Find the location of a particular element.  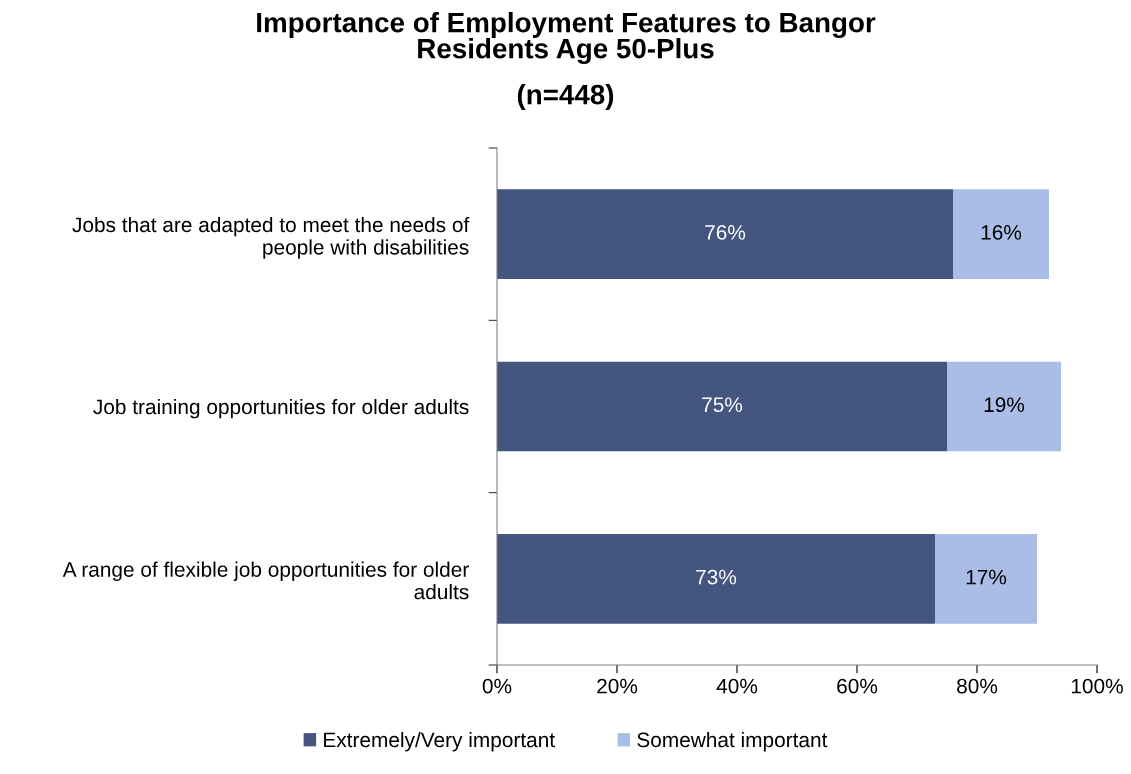

data-label: 19% is located at coordinates (1004, 405).